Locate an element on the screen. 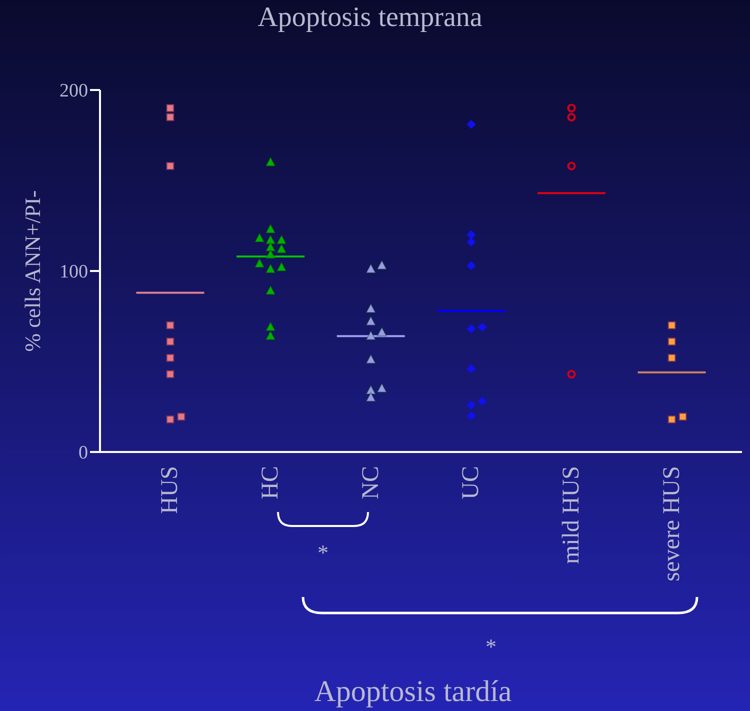 The width and height of the screenshot is (750, 711). y-tick-label: 200 is located at coordinates (74, 91).